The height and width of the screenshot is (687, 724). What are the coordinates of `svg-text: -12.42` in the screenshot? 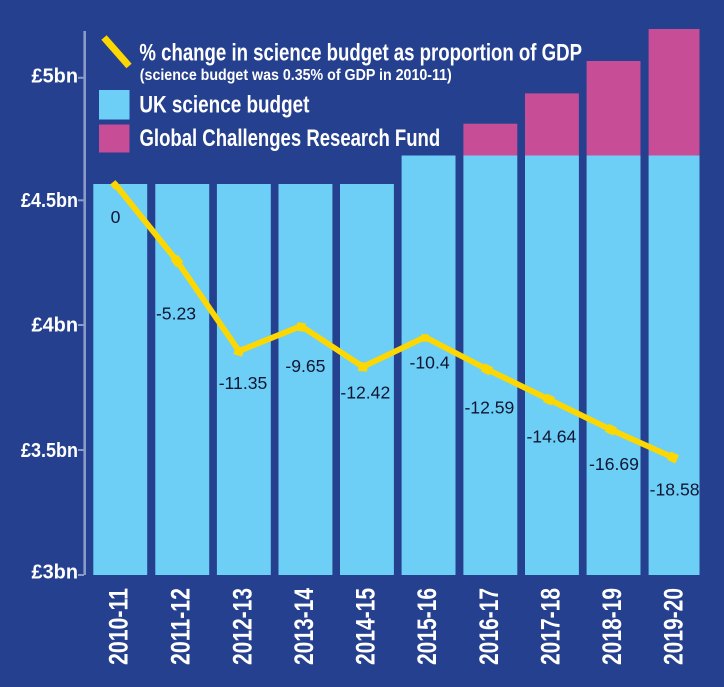 It's located at (365, 393).